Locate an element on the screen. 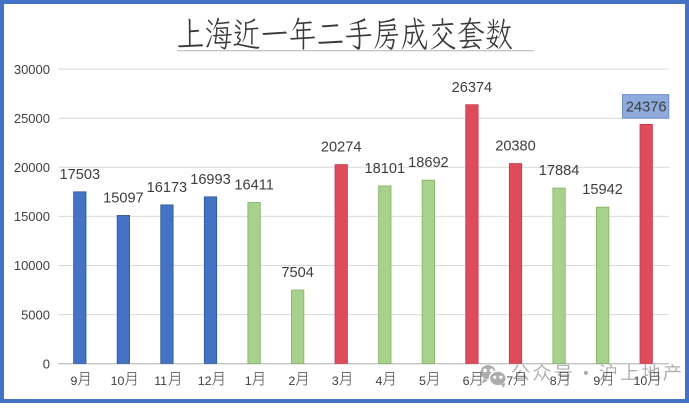  svg-text: 18692 is located at coordinates (428, 163).